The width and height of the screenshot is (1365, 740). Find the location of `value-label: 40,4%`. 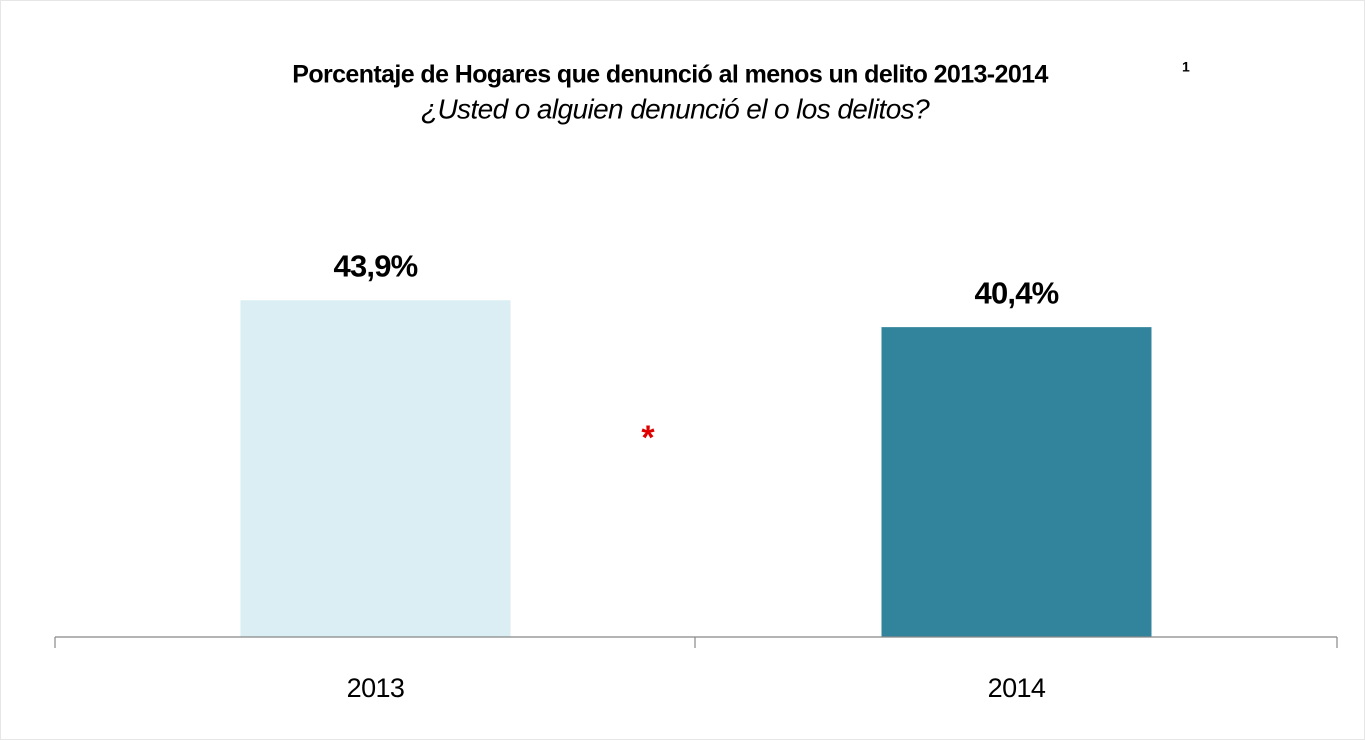

value-label: 40,4% is located at coordinates (1017, 292).